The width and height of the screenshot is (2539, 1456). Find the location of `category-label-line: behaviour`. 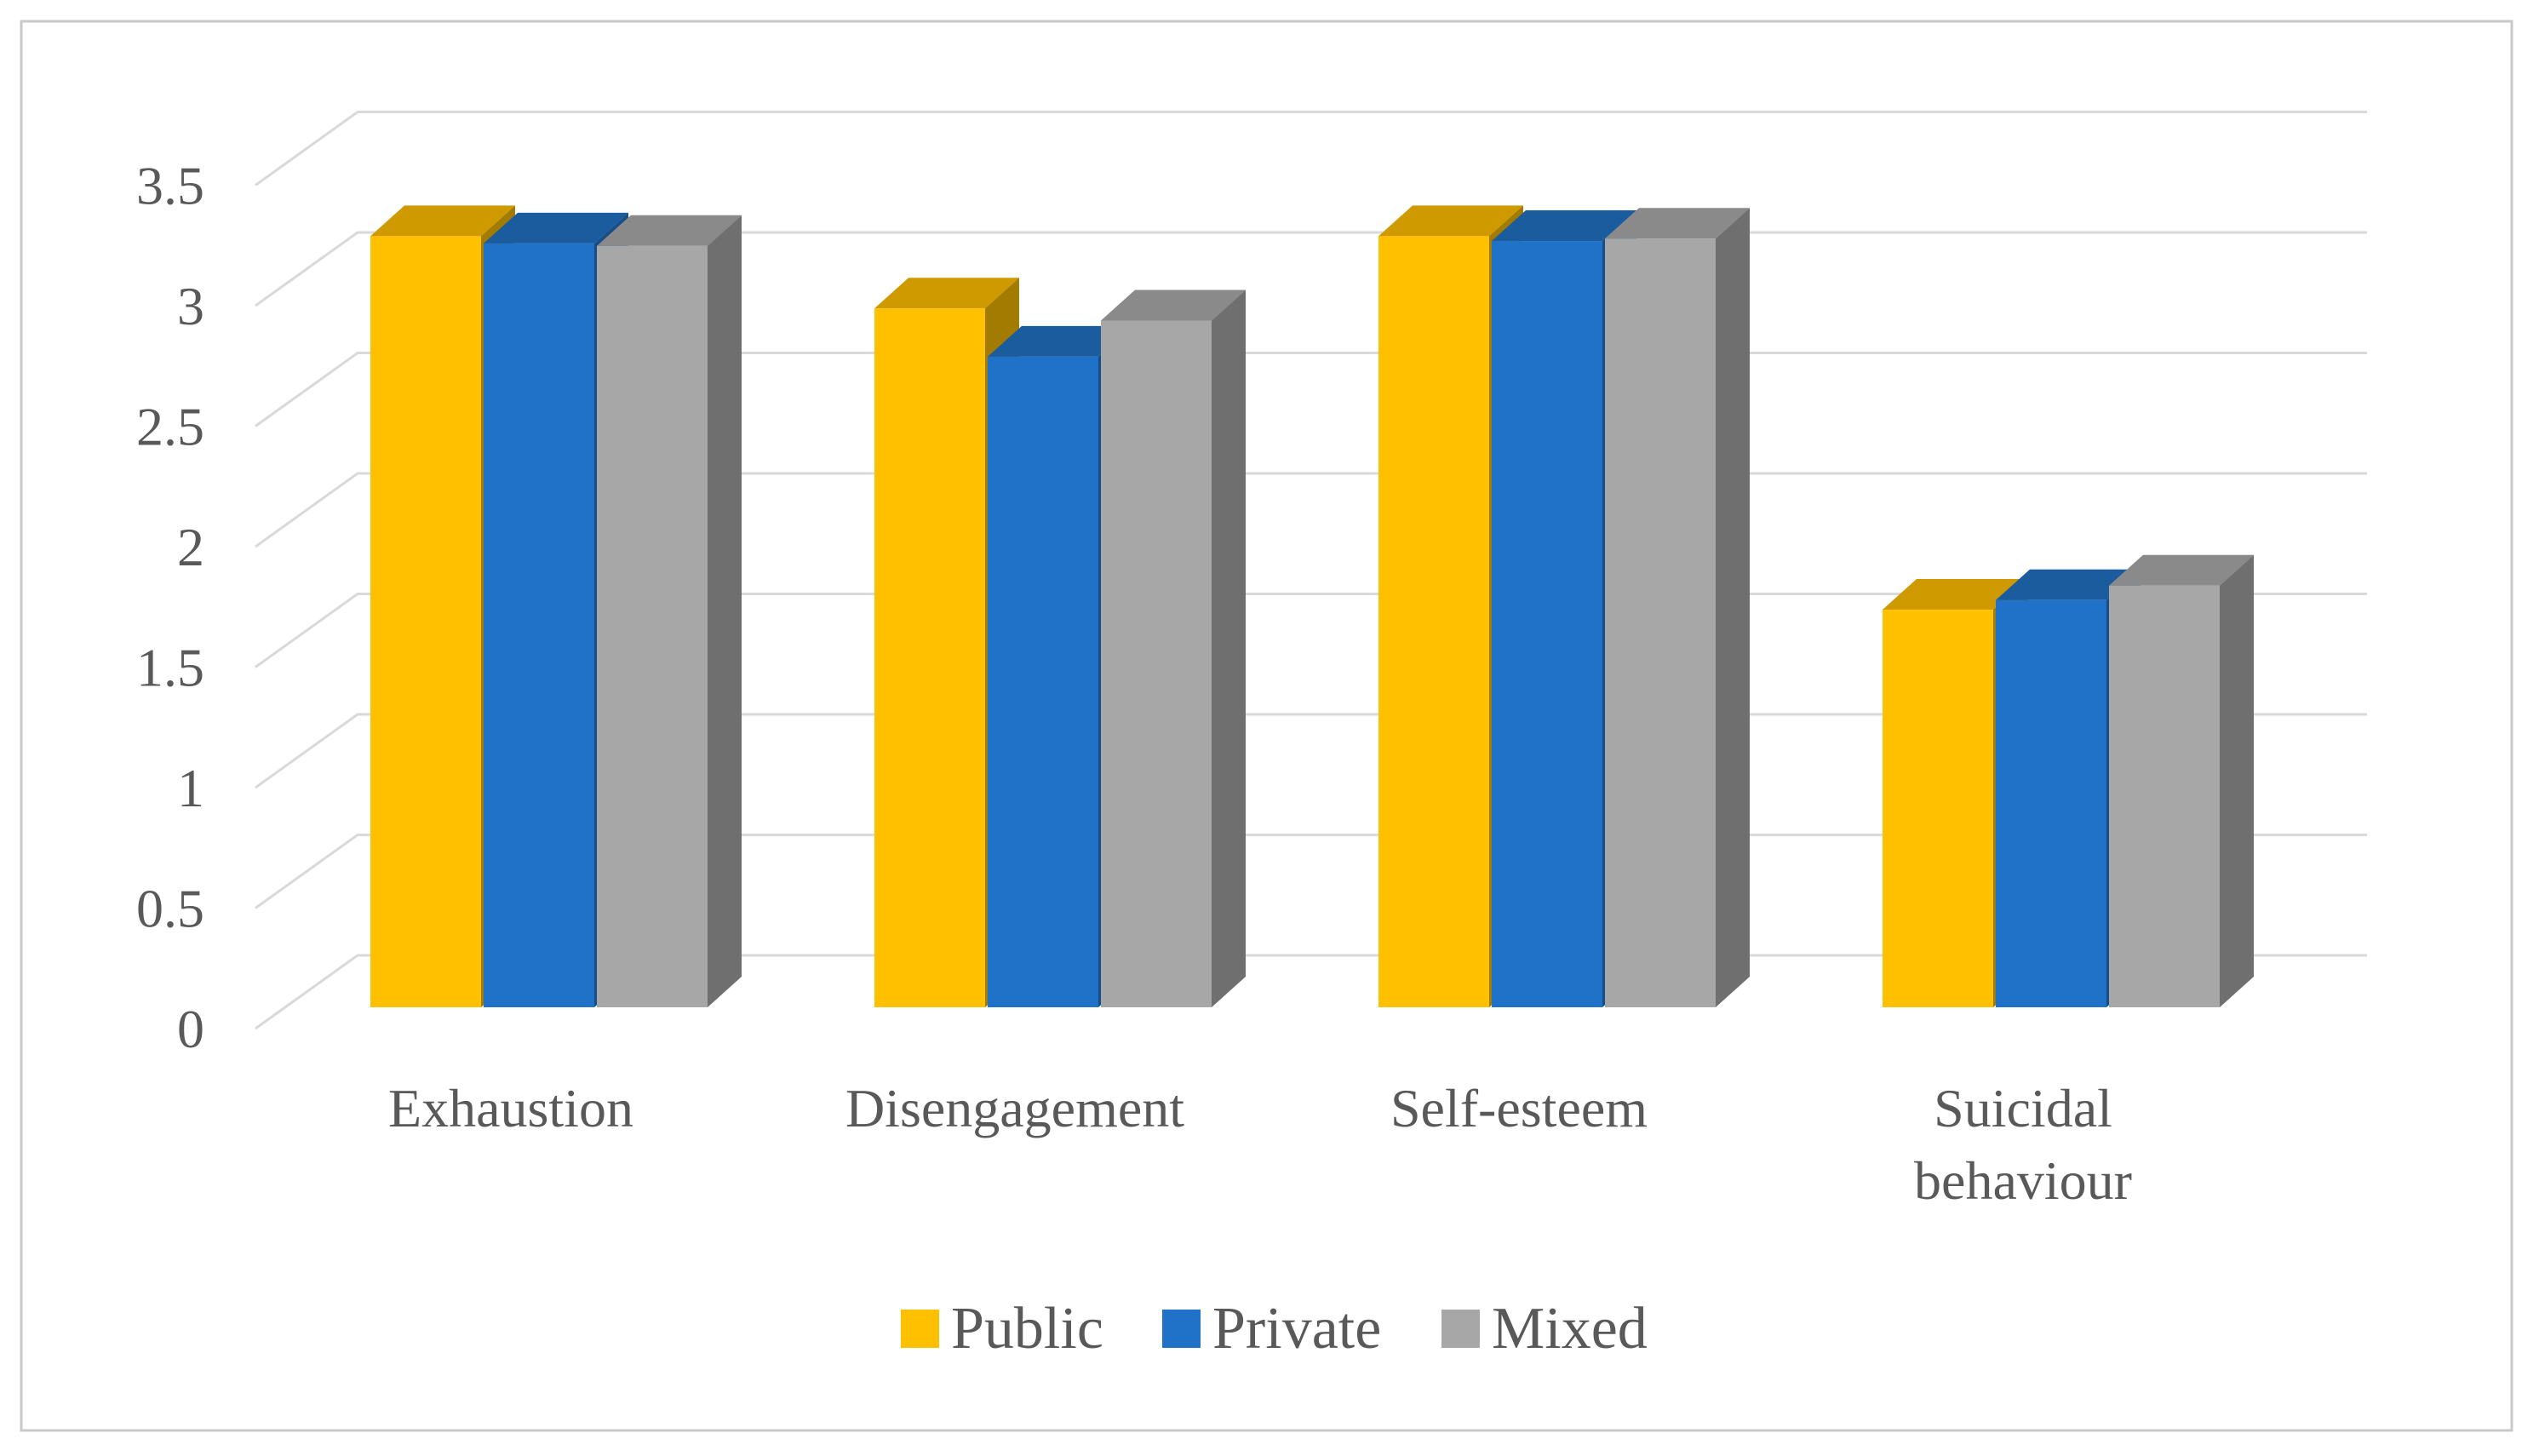

category-label-line: behaviour is located at coordinates (2023, 1180).